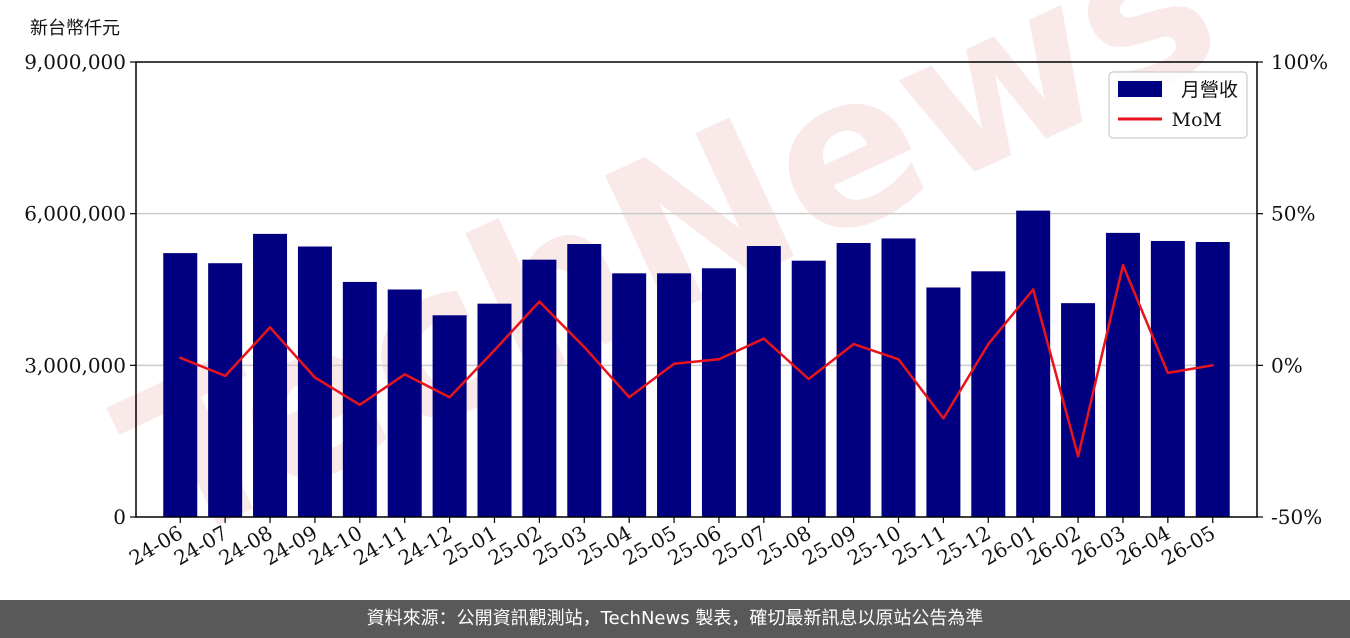  I want to click on legend-label-revenue: 月營收, so click(1209, 90).